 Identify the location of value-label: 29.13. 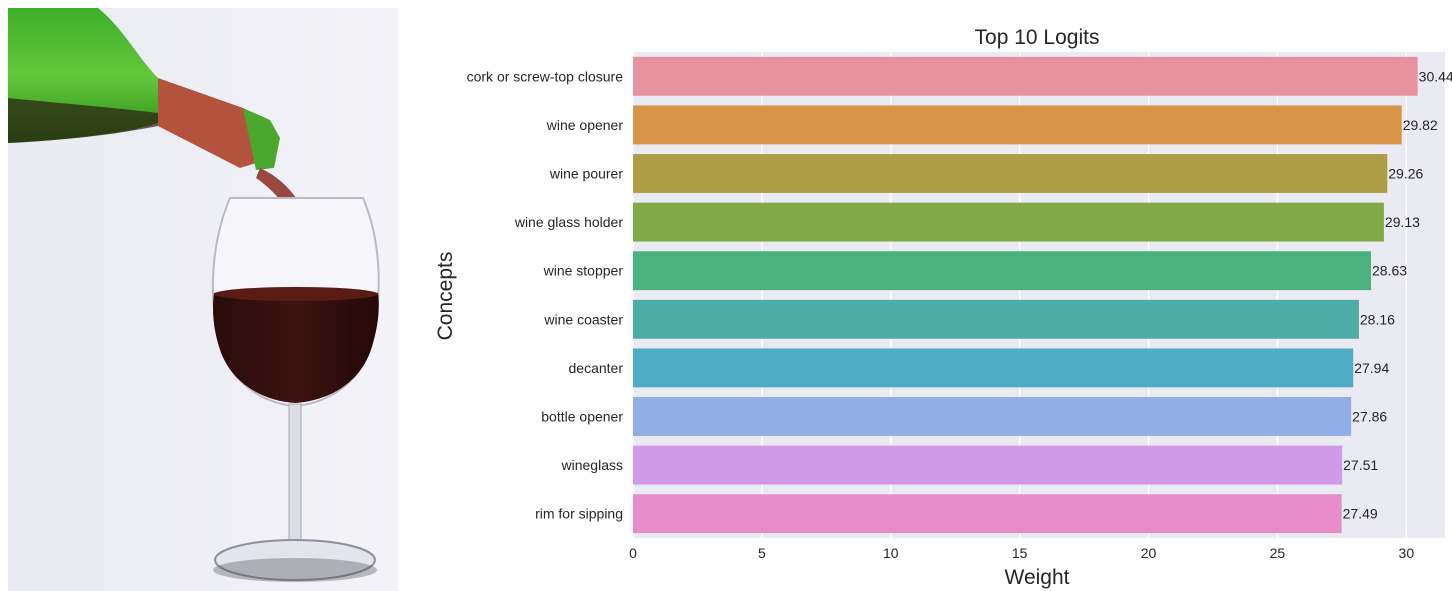
(1402, 222).